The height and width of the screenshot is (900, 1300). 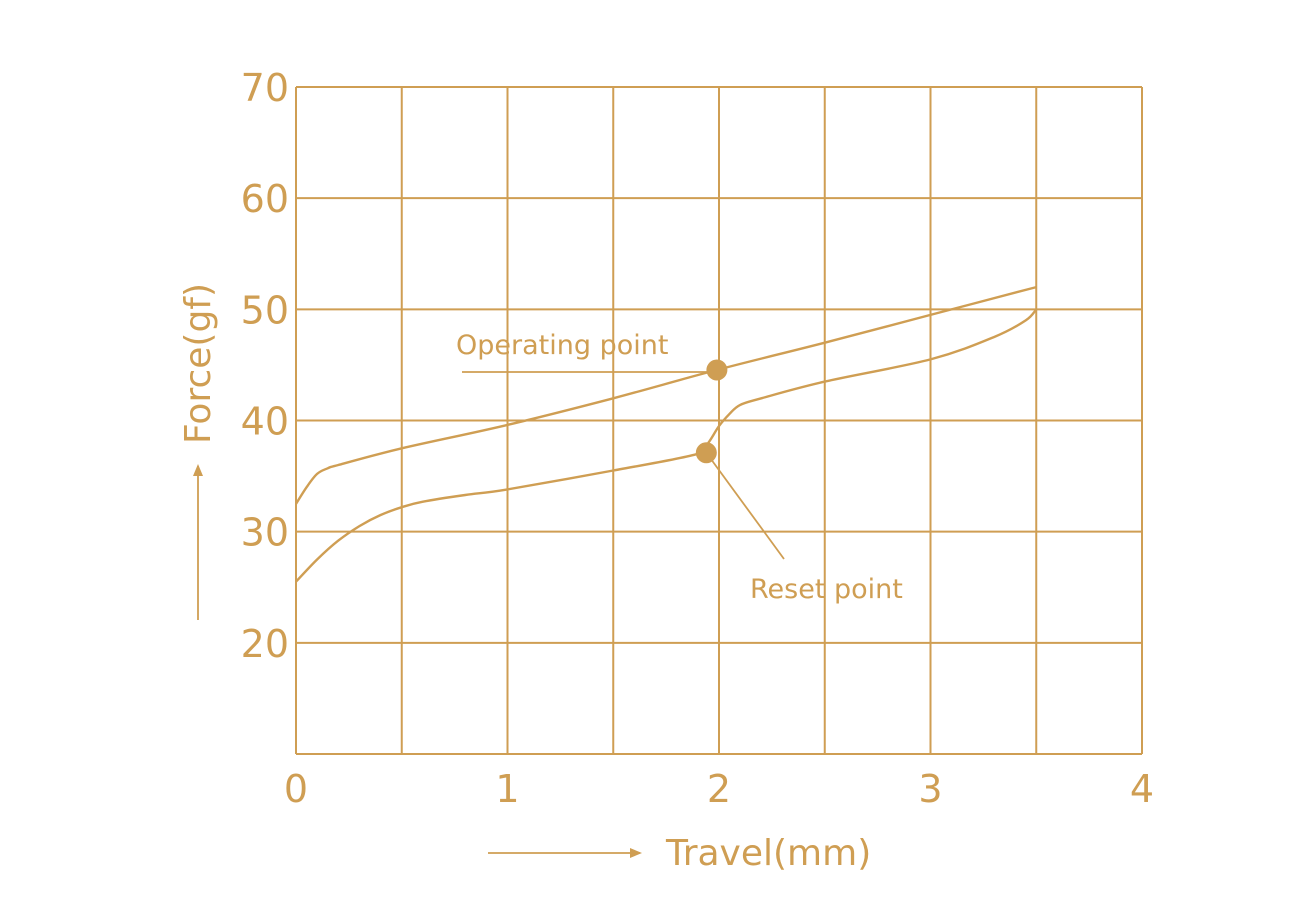 I want to click on operating-point-marker, so click(x=717, y=370).